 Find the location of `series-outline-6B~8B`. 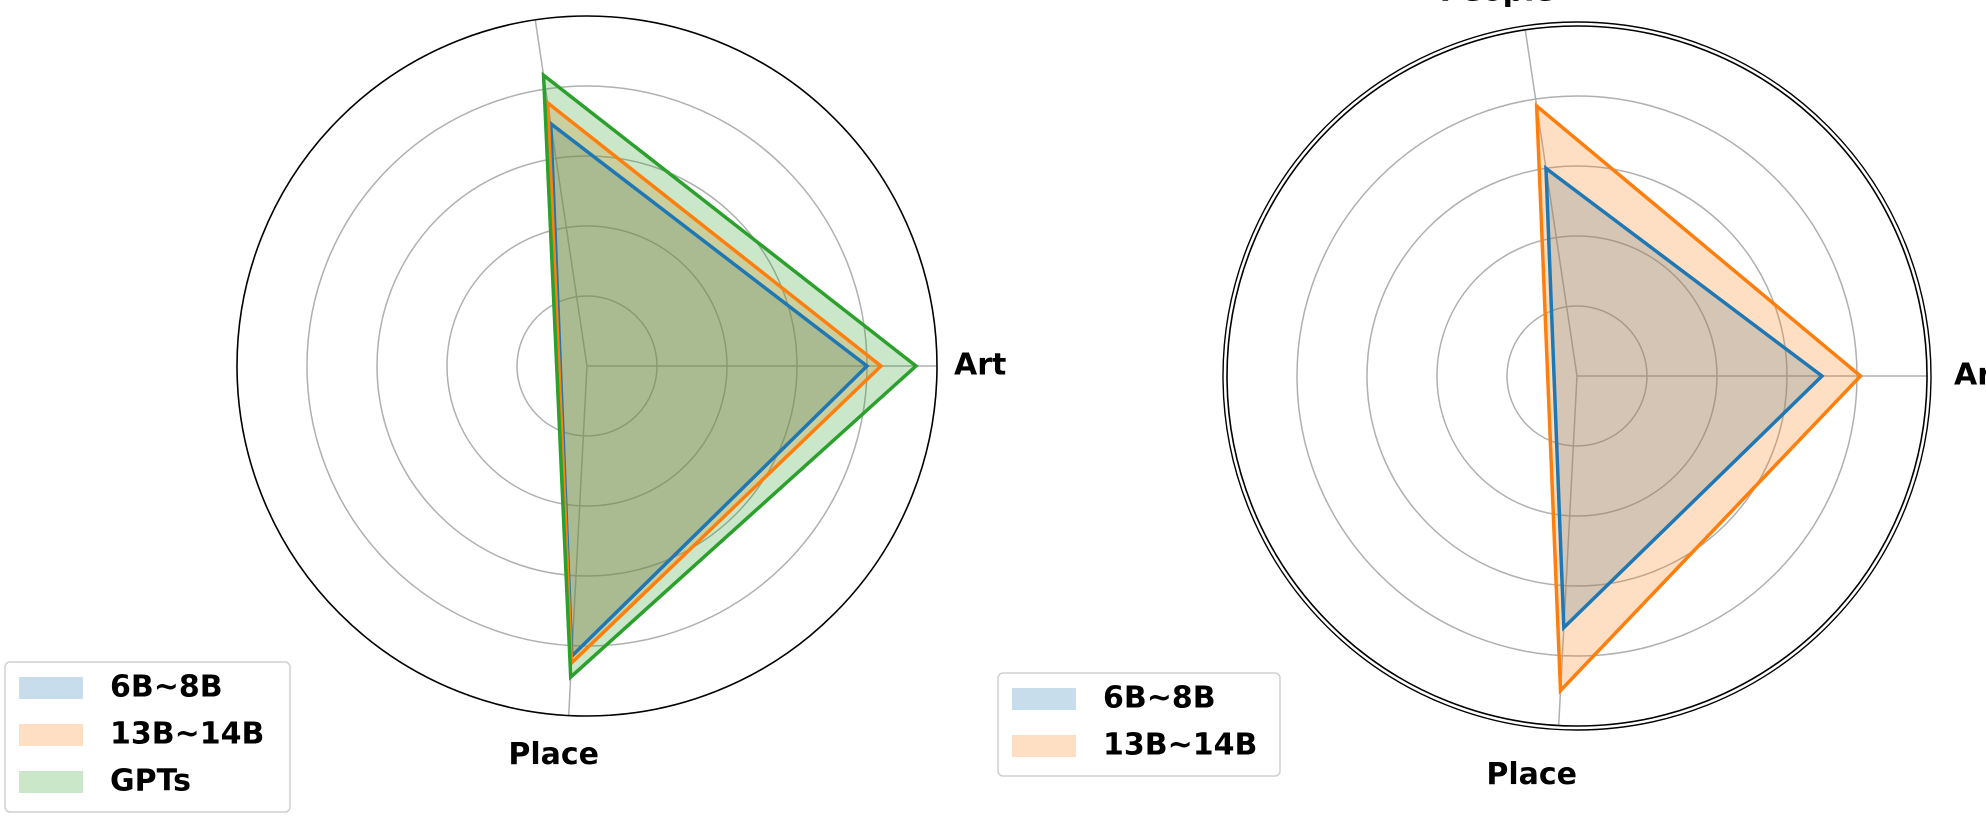

series-outline-6B~8B is located at coordinates (1684, 398).